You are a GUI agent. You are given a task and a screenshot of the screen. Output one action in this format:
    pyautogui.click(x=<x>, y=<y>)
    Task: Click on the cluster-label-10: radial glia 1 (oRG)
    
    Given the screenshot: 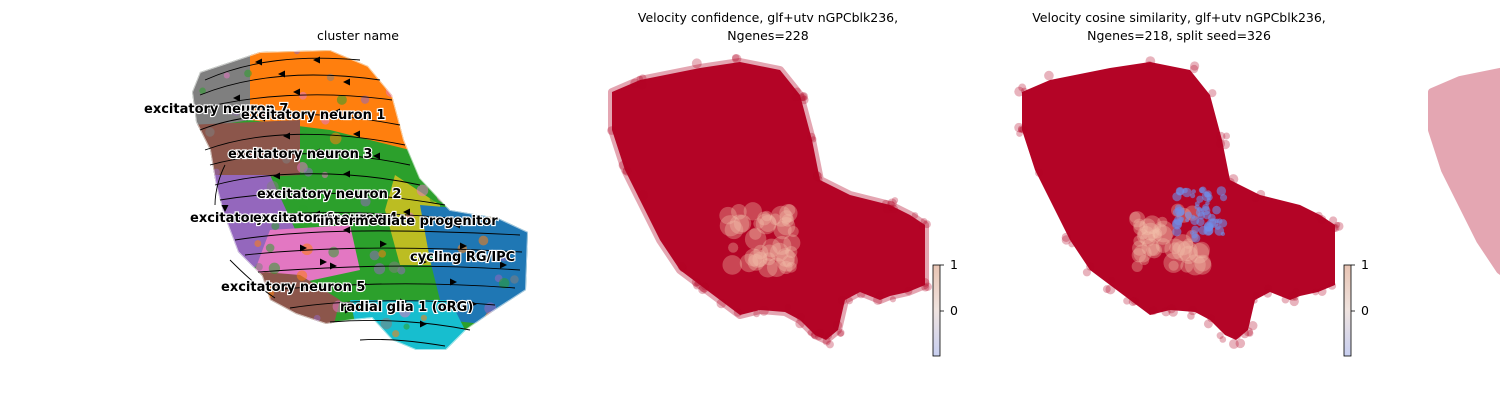 What is the action you would take?
    pyautogui.click(x=406, y=307)
    